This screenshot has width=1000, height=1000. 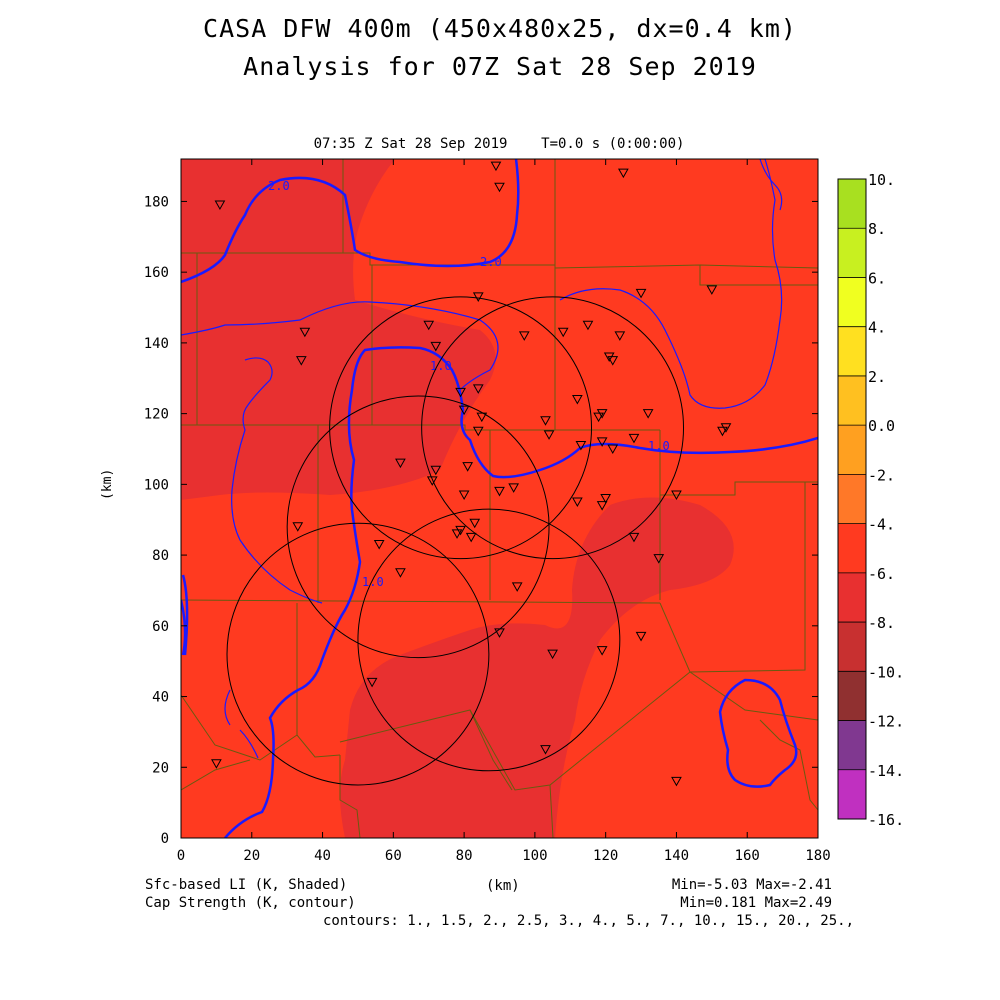 What do you see at coordinates (246, 885) in the screenshot?
I see `shaded-field-label: Sfc-based LI (K, Shaded)` at bounding box center [246, 885].